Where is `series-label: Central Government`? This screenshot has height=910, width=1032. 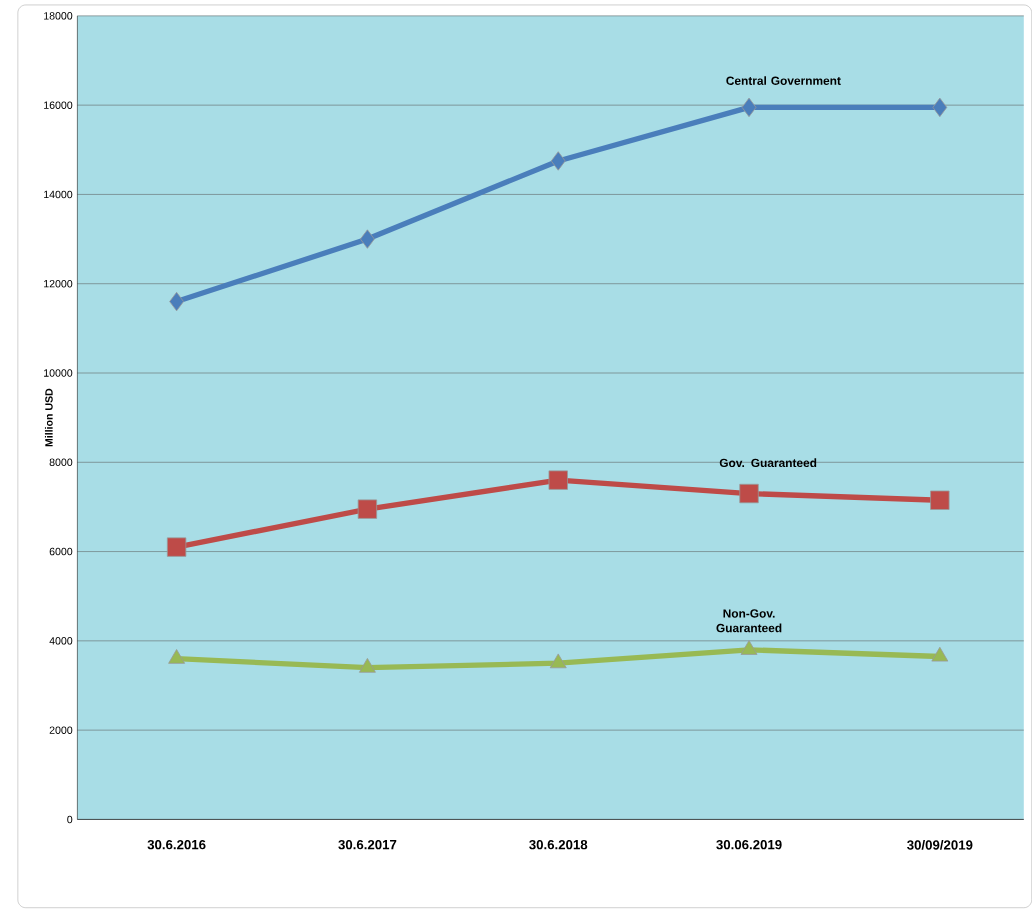 series-label: Central Government is located at coordinates (783, 81).